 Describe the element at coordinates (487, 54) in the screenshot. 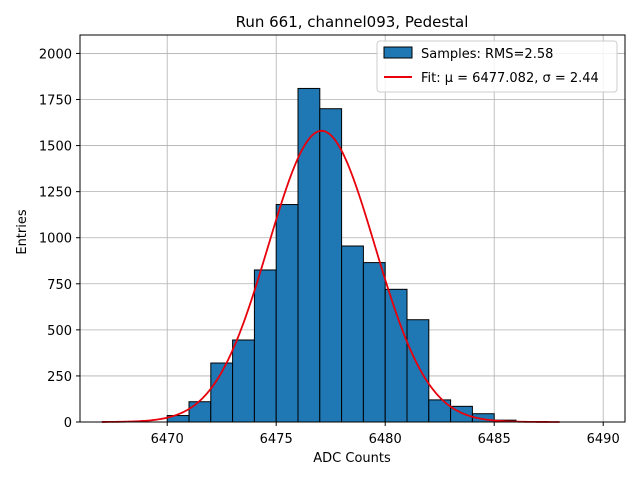

I see `legend-samples-label: Samples: RMS=2.58` at that location.